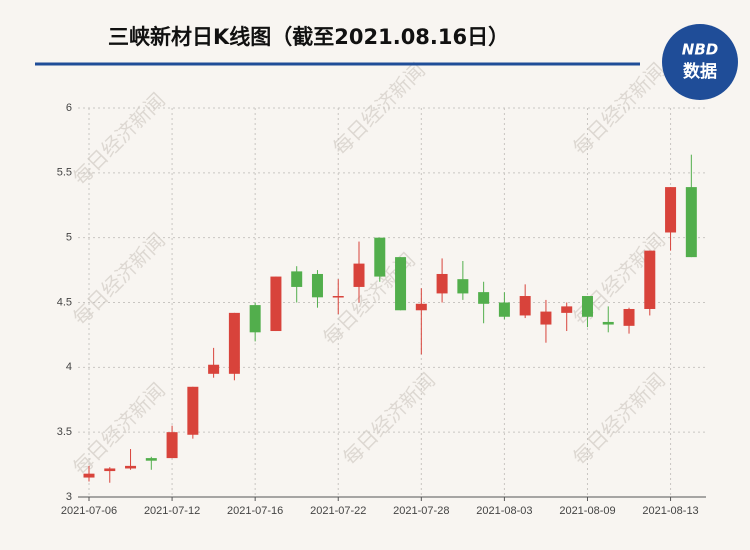 This screenshot has width=750, height=550. Describe the element at coordinates (64, 173) in the screenshot. I see `y-tick-label: 5.5` at that location.